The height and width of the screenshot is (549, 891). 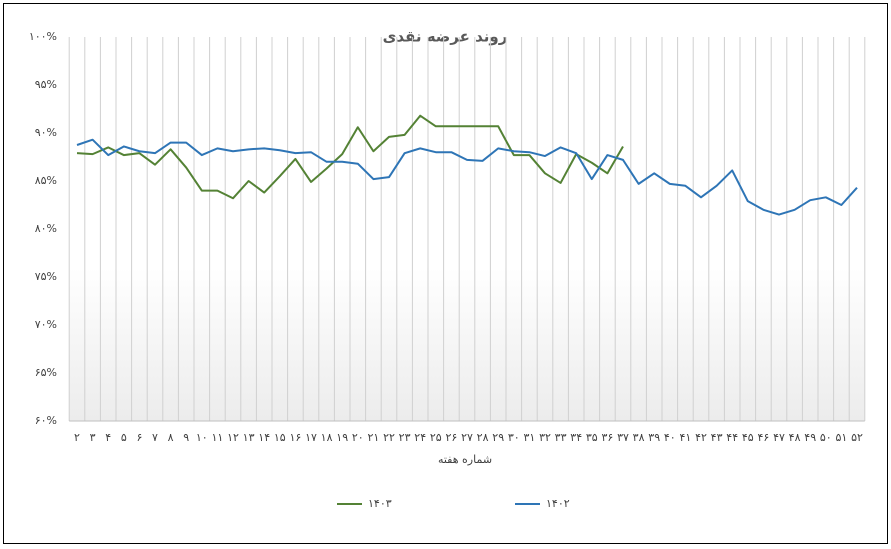 What do you see at coordinates (654, 437) in the screenshot?
I see `x-tick-label: ۳۹` at bounding box center [654, 437].